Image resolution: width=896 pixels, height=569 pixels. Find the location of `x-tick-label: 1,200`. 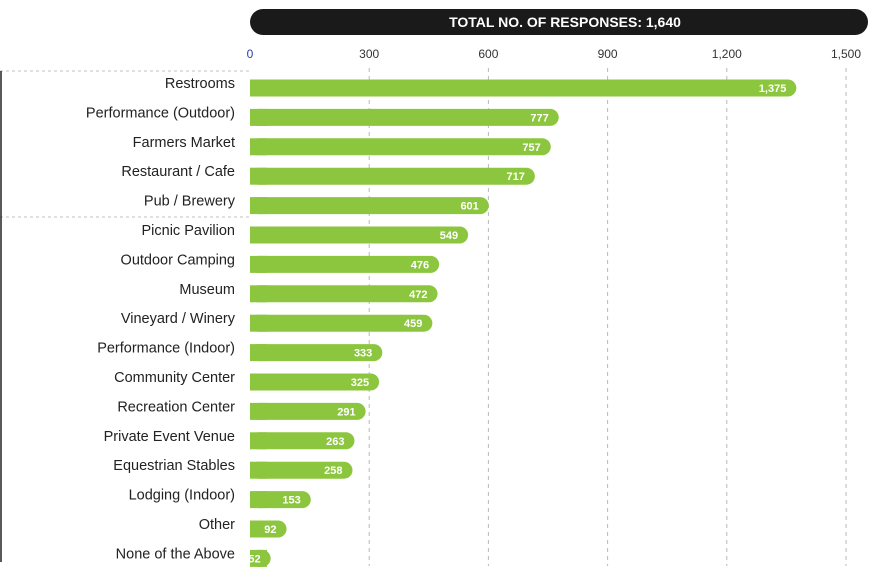

x-tick-label: 1,200 is located at coordinates (727, 54).